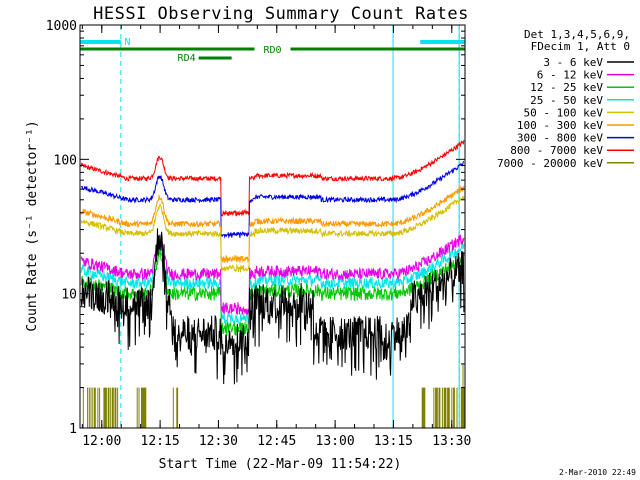  Describe the element at coordinates (281, 14) in the screenshot. I see `chart-title: HESSI Observing Summary Count Rates` at that location.